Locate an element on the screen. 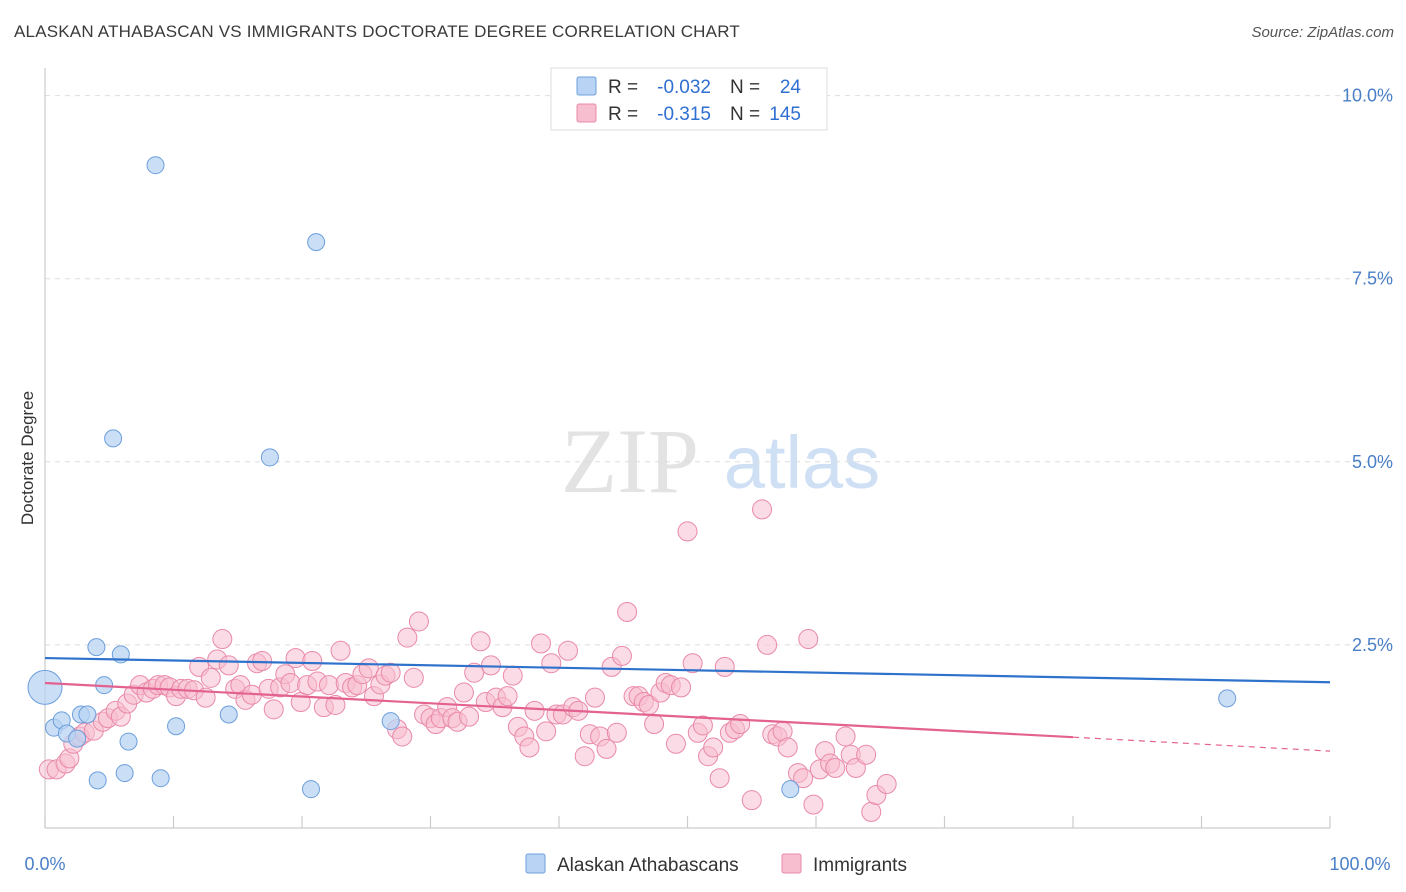  correlation-legend: R = -0.032 N = 24 R = -0.315 N = 145 is located at coordinates (689, 99).